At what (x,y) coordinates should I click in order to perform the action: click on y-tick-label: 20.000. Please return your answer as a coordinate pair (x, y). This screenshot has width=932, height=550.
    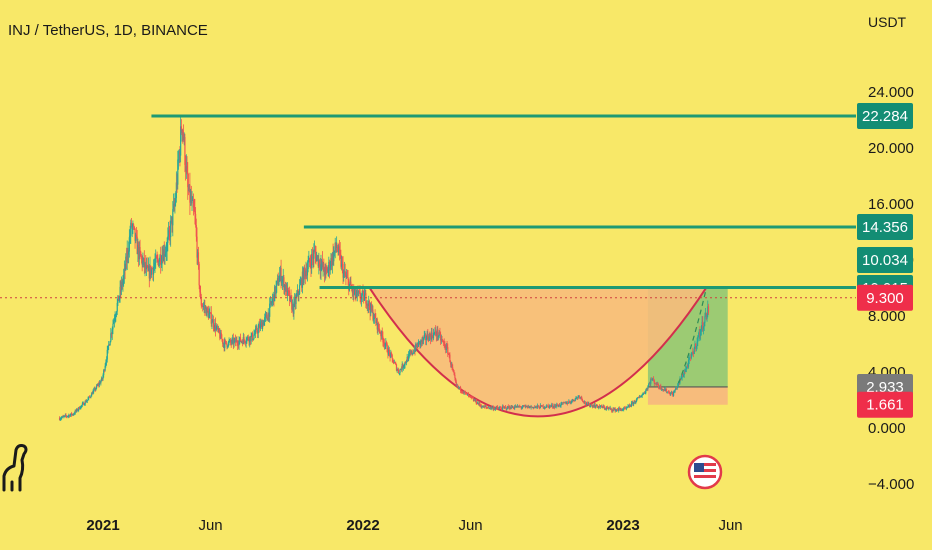
    Looking at the image, I should click on (891, 148).